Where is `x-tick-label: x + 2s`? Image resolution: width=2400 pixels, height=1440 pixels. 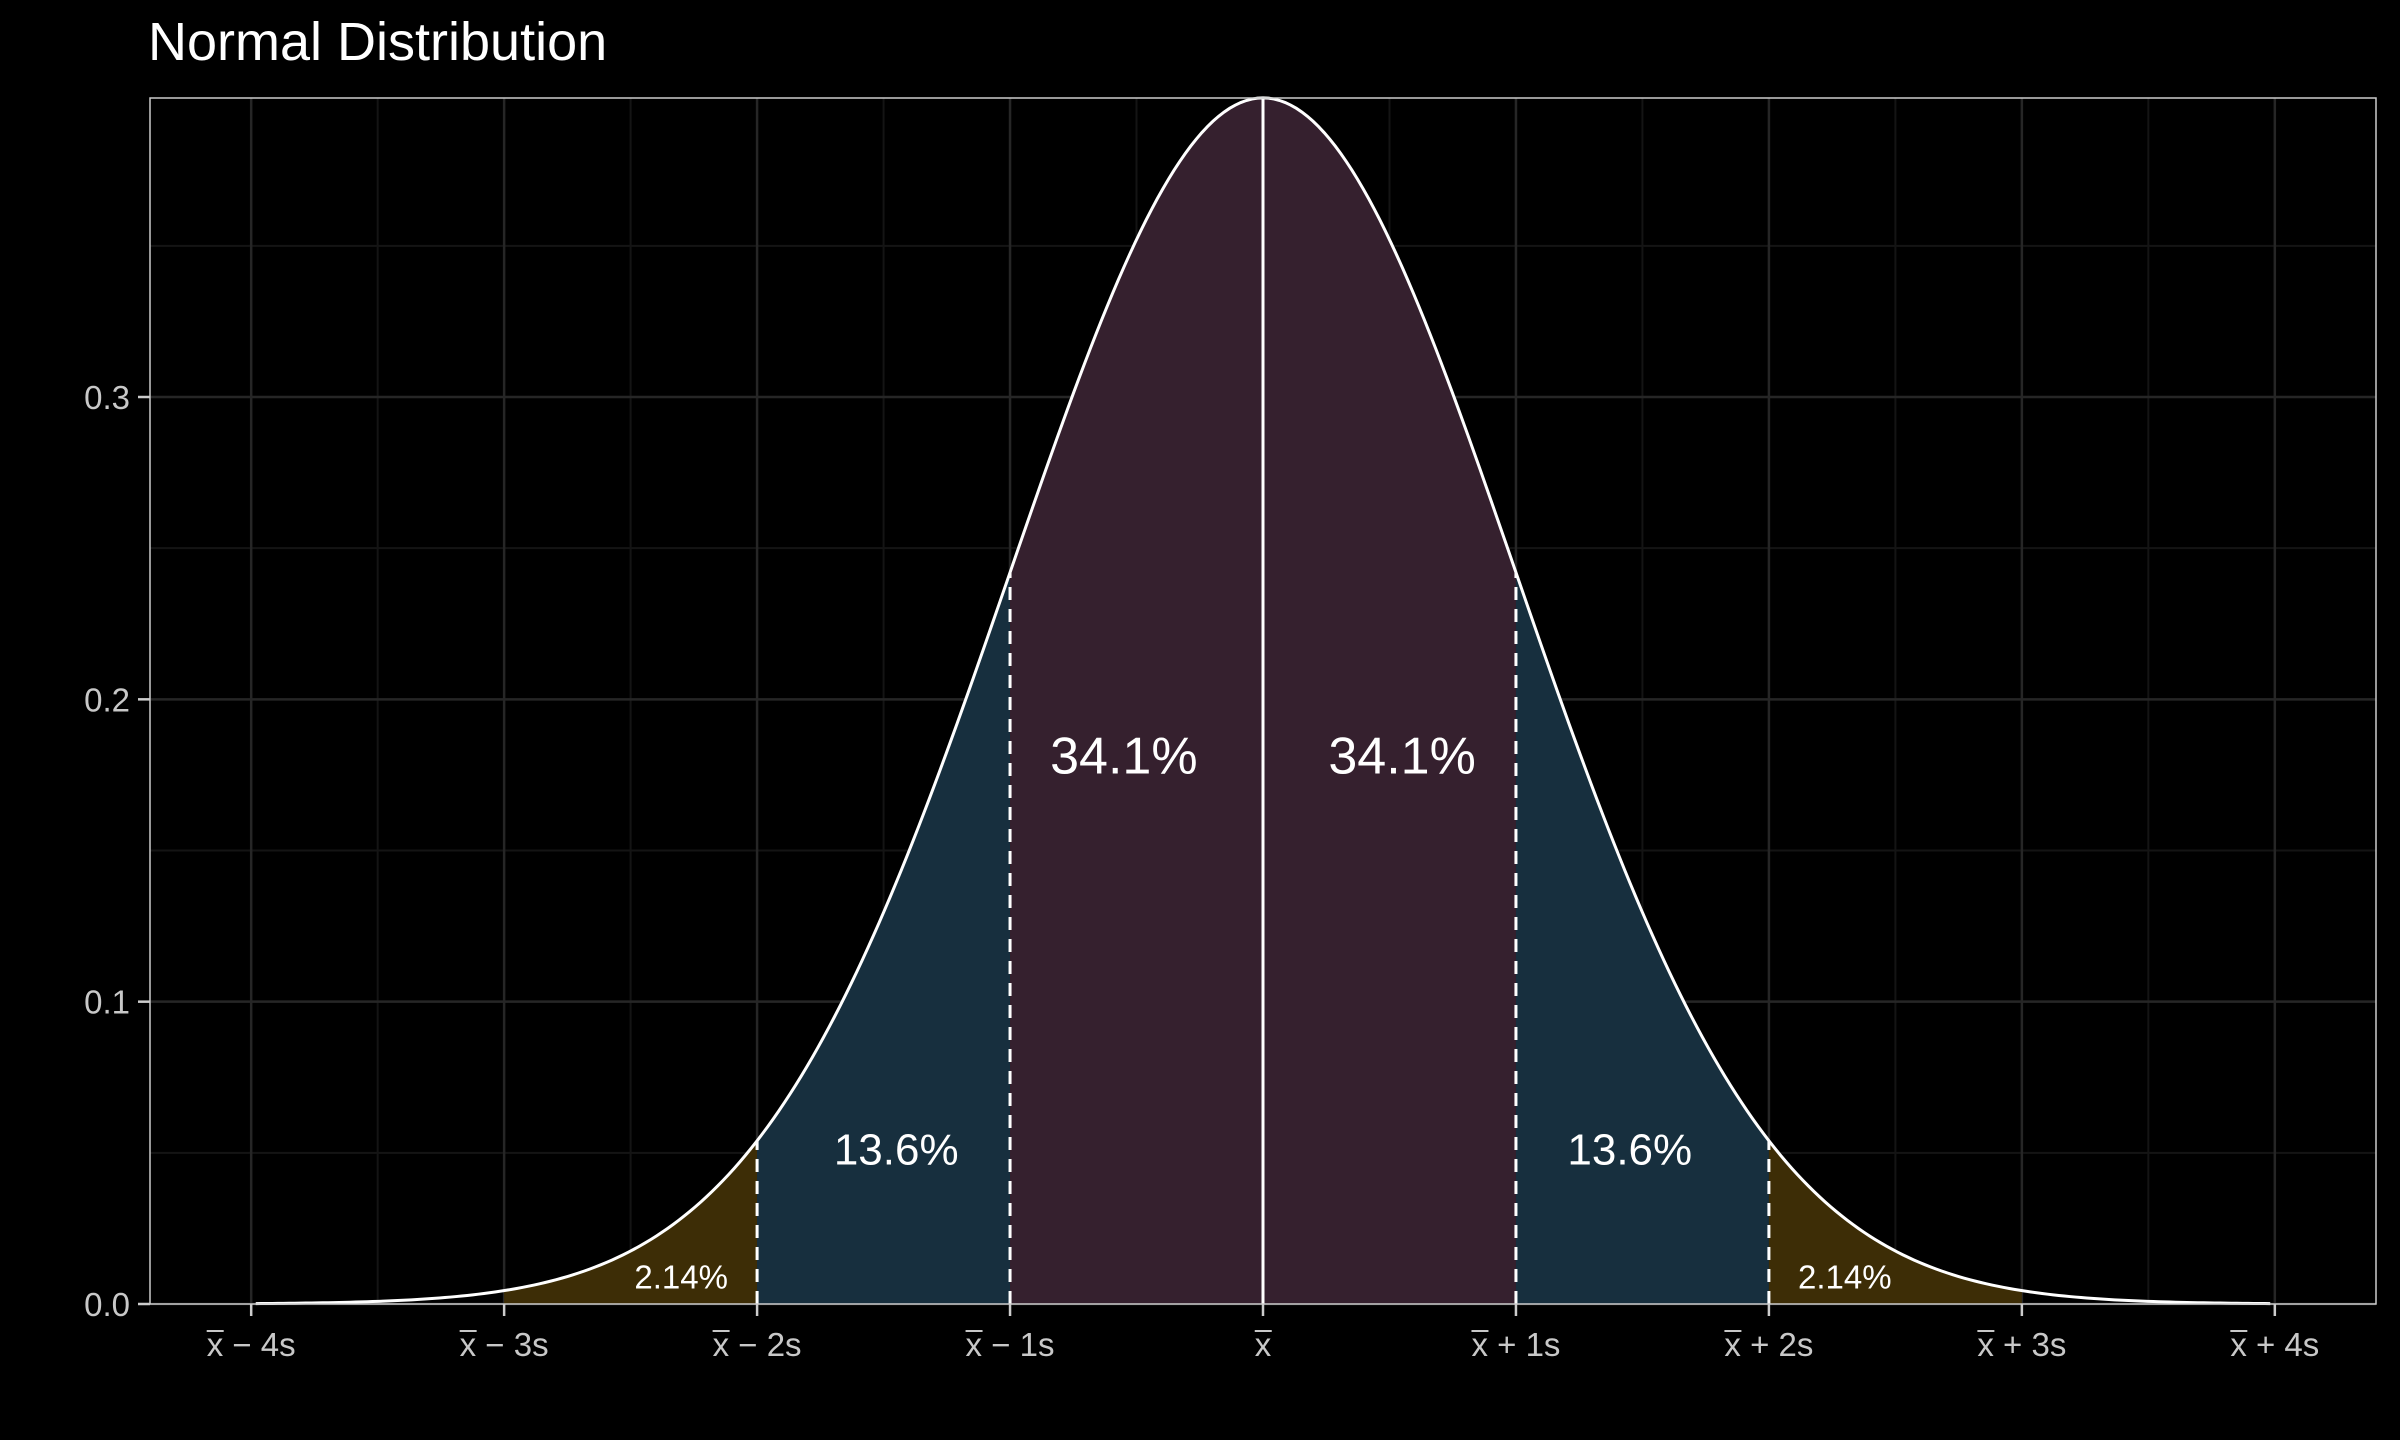 x-tick-label: x + 2s is located at coordinates (1768, 1344).